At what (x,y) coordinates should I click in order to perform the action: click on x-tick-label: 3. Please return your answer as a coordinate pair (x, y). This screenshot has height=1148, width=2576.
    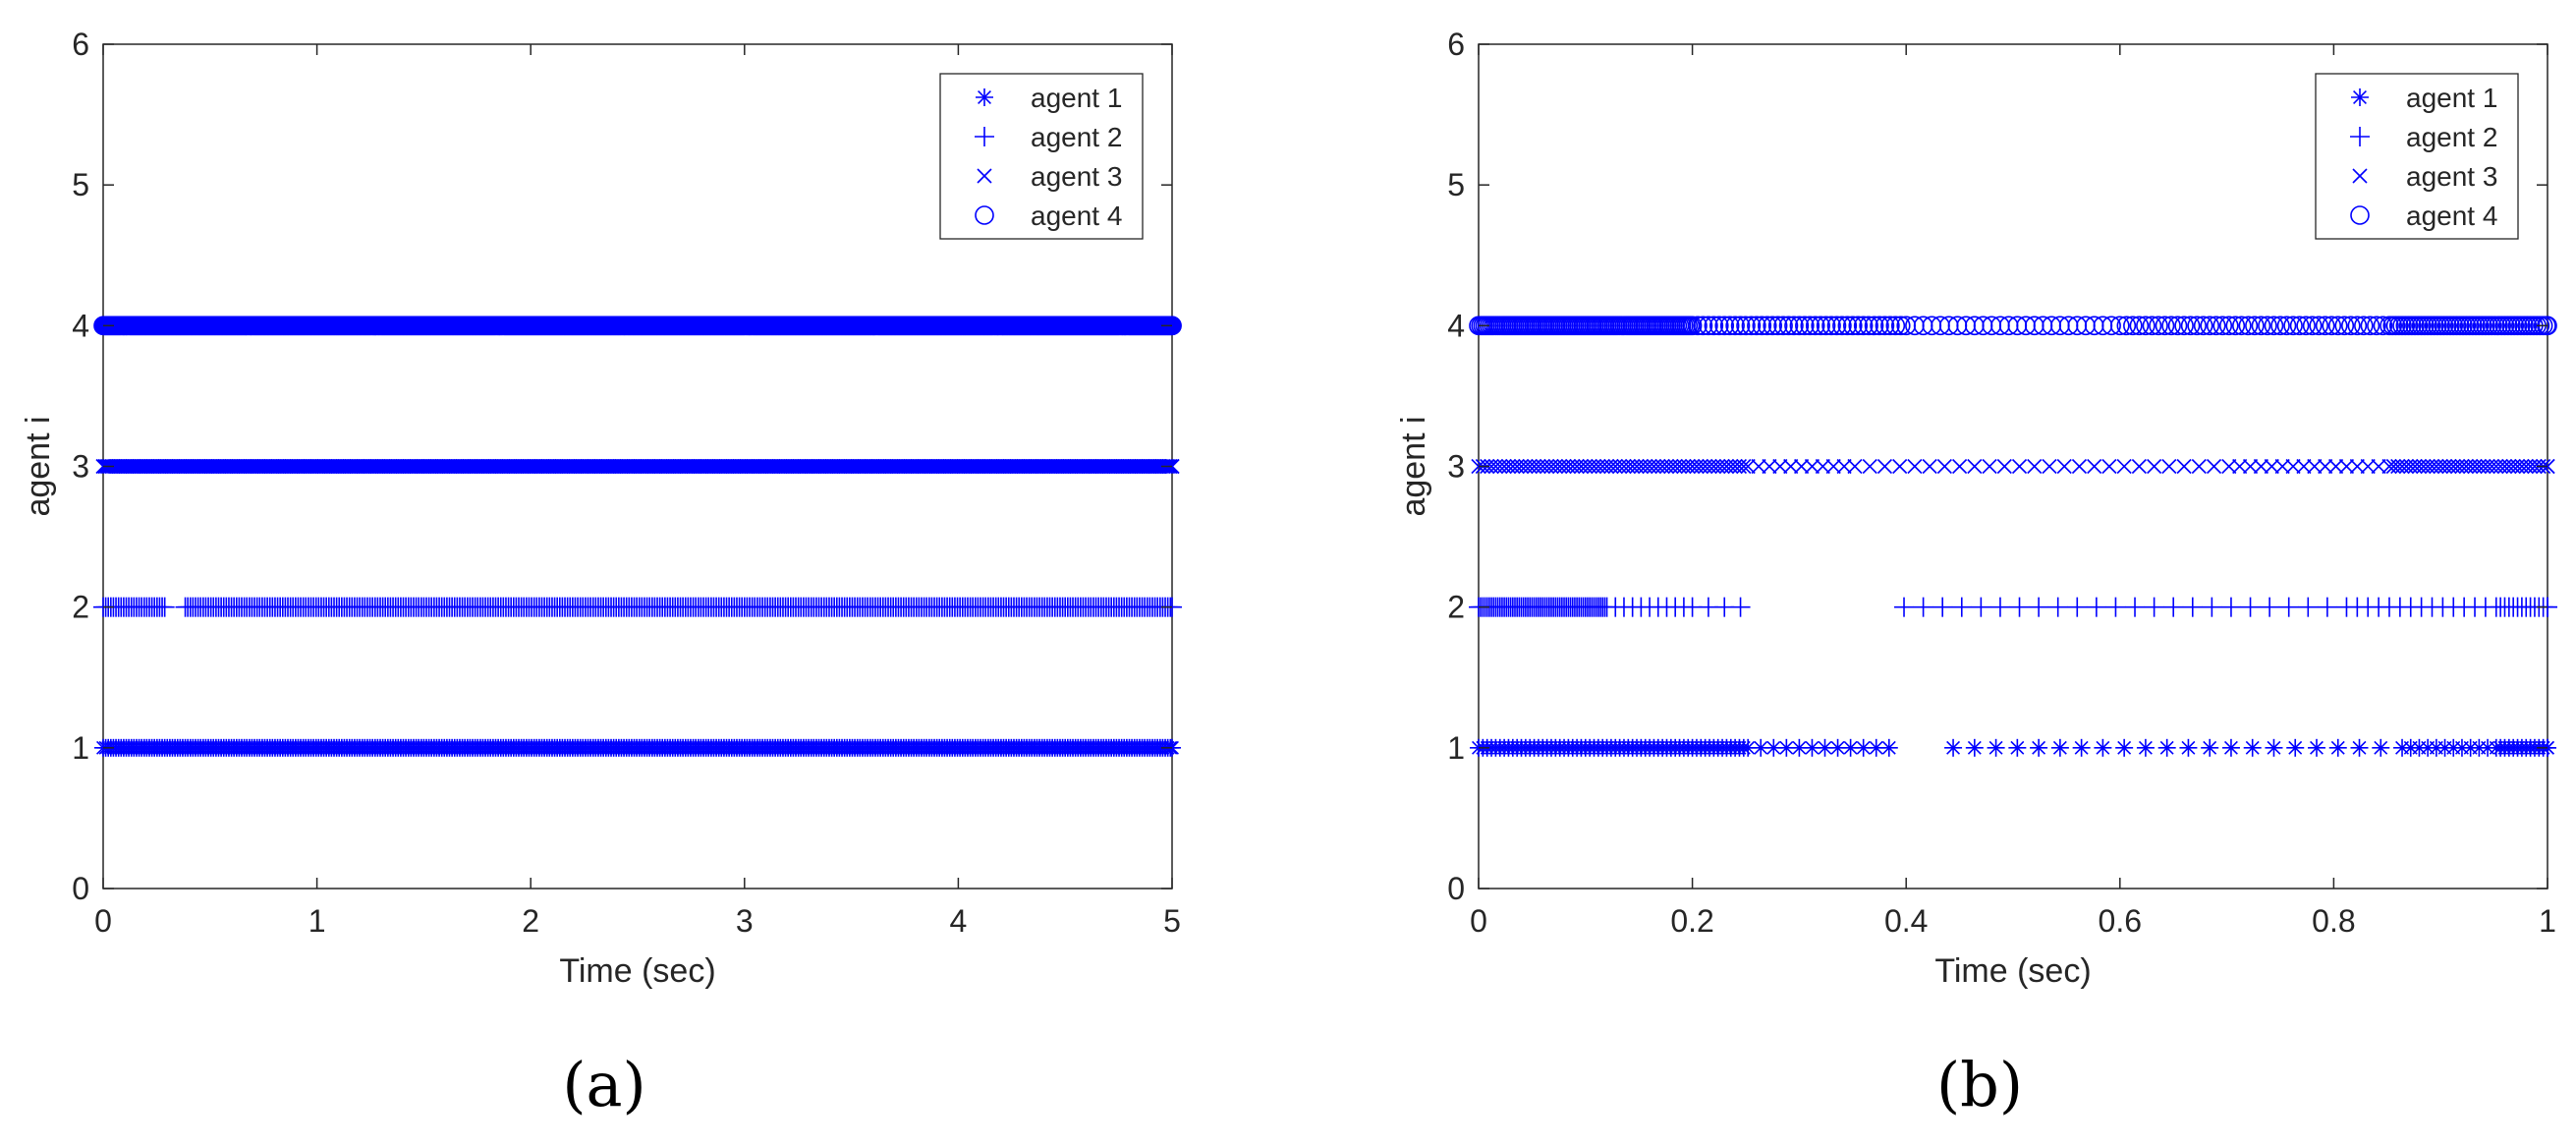
    Looking at the image, I should click on (745, 921).